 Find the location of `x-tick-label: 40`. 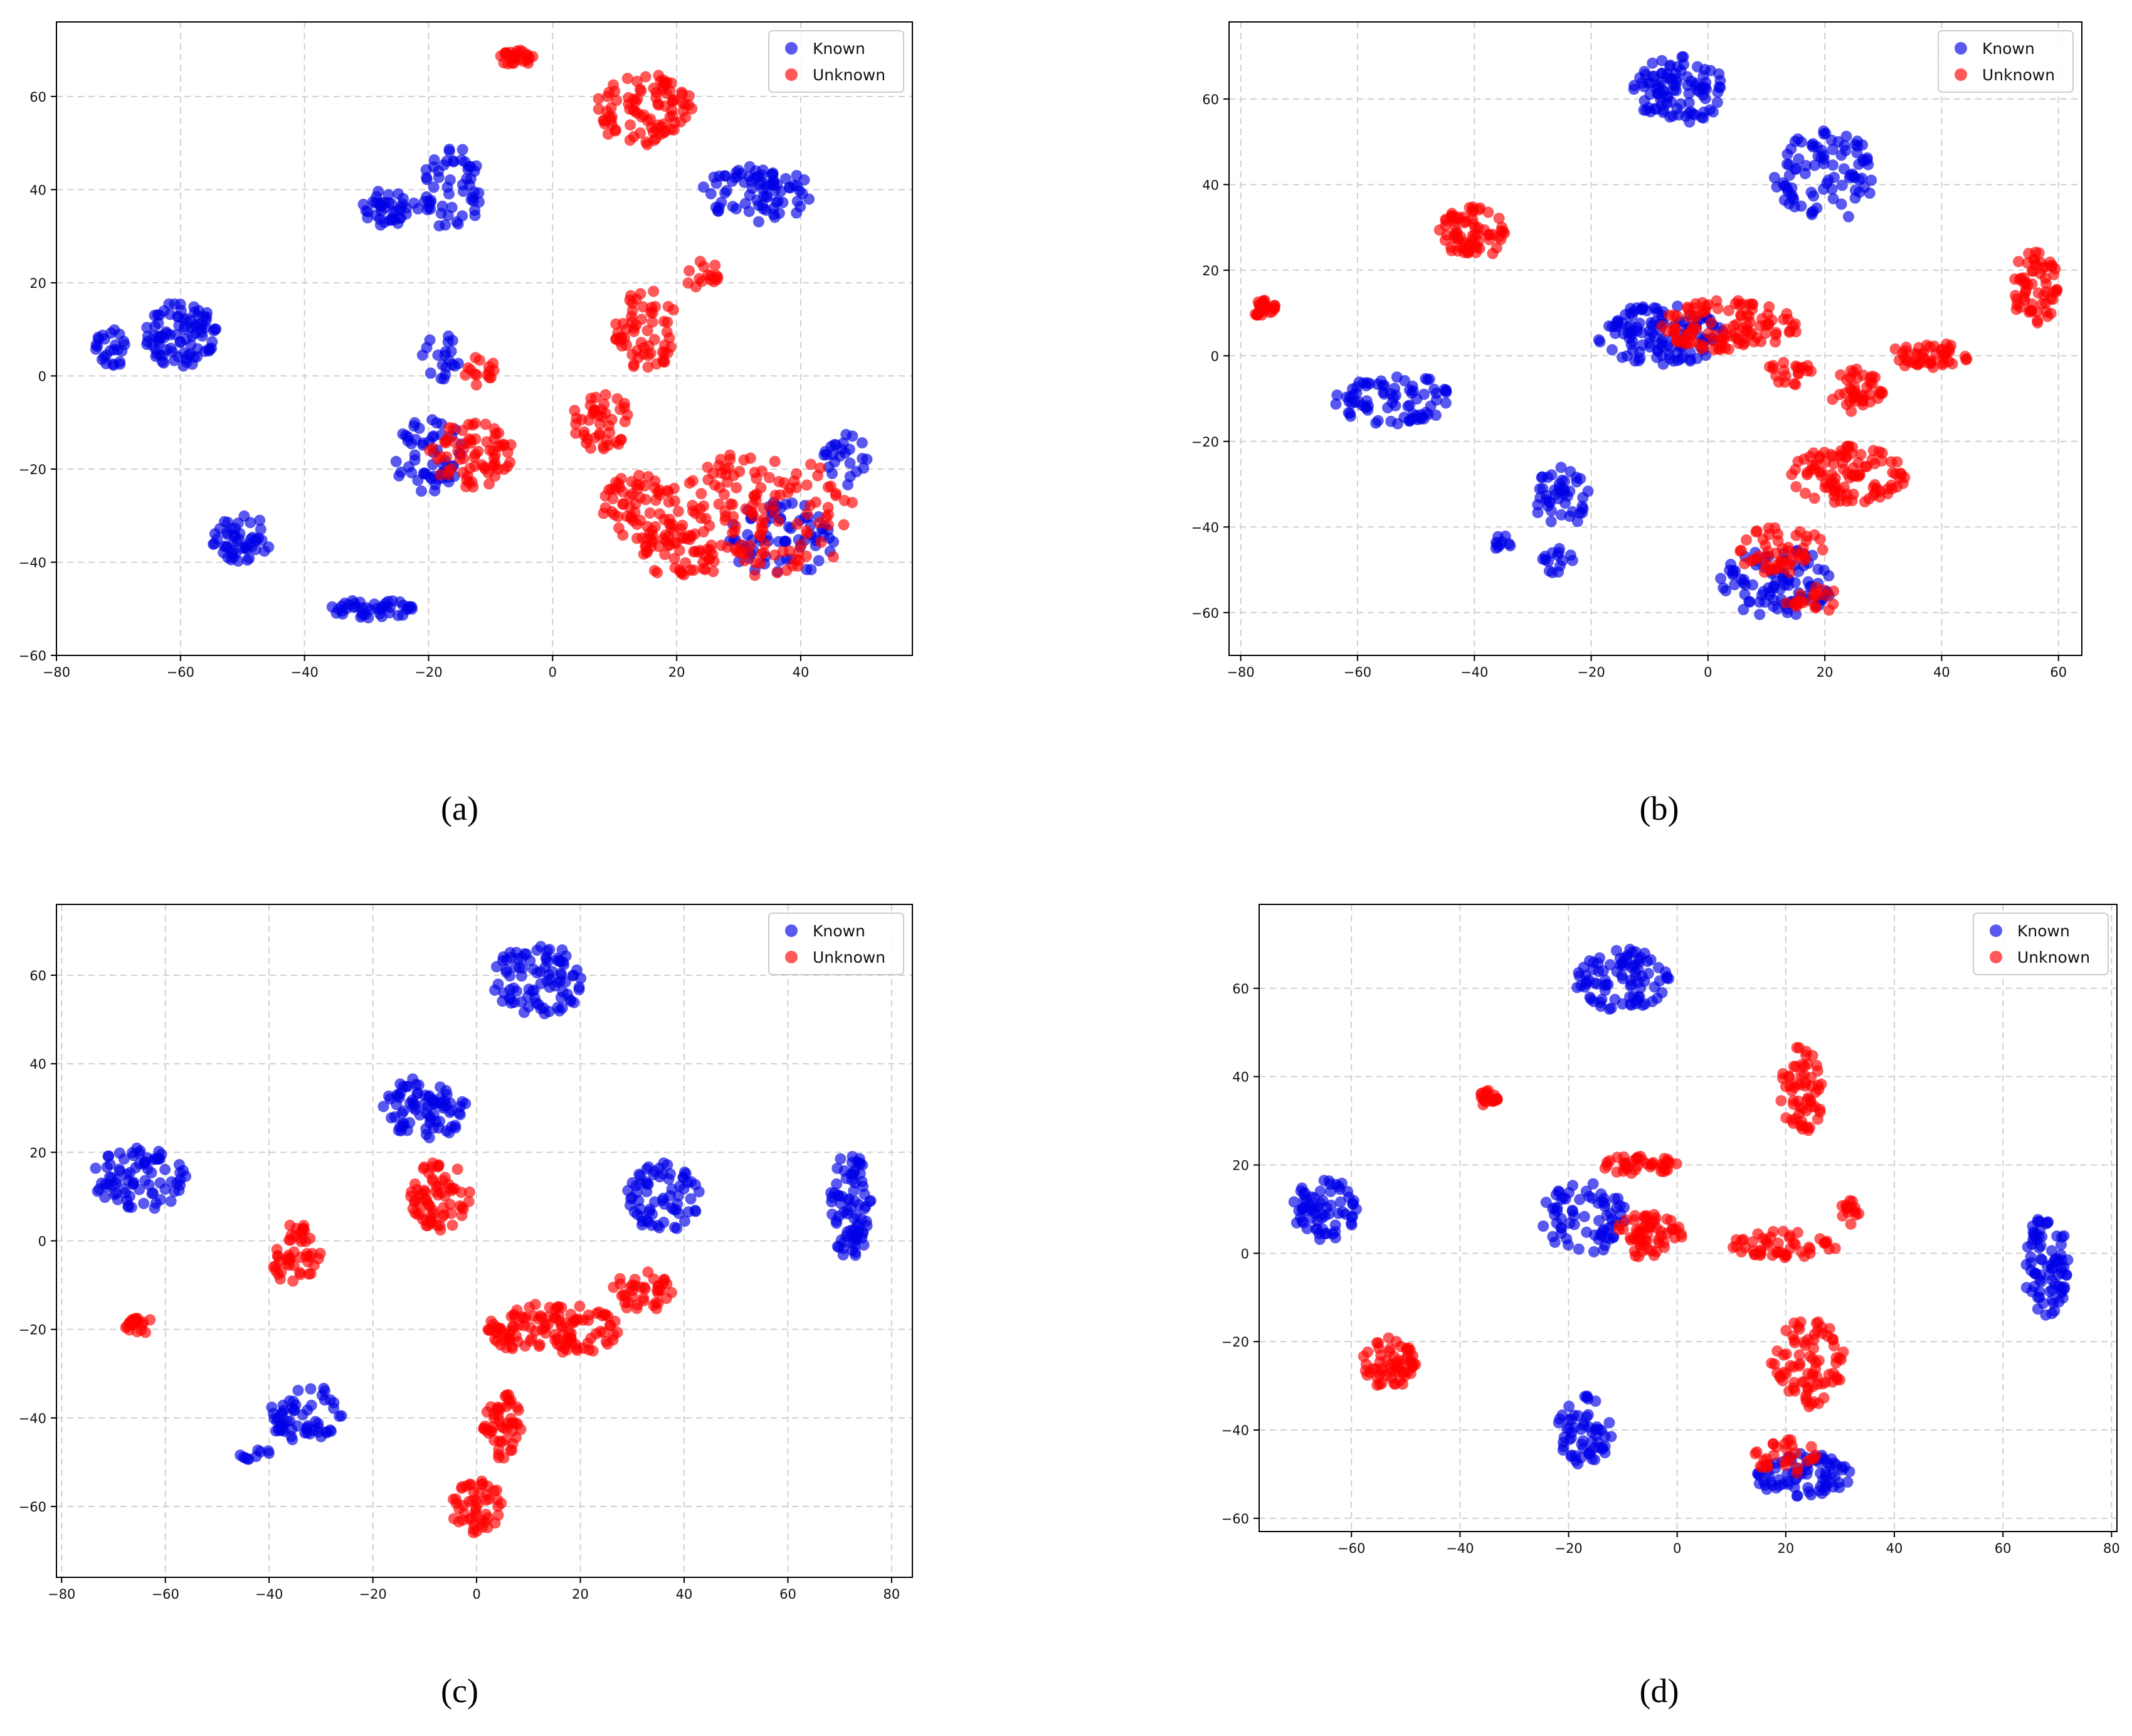

x-tick-label: 40 is located at coordinates (801, 672).